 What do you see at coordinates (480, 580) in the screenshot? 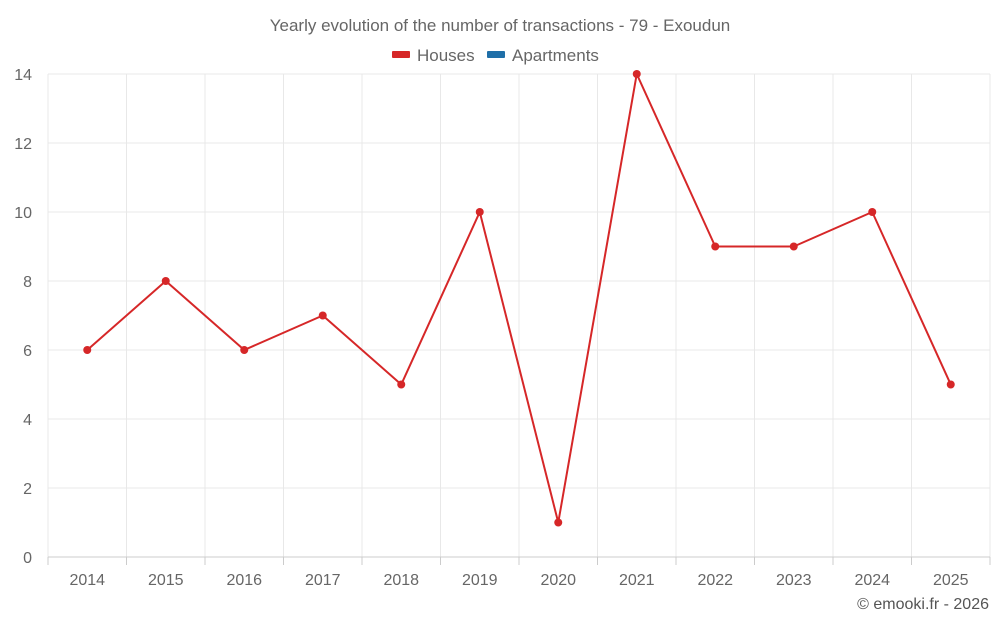
I see `x-tick-label: 2019` at bounding box center [480, 580].